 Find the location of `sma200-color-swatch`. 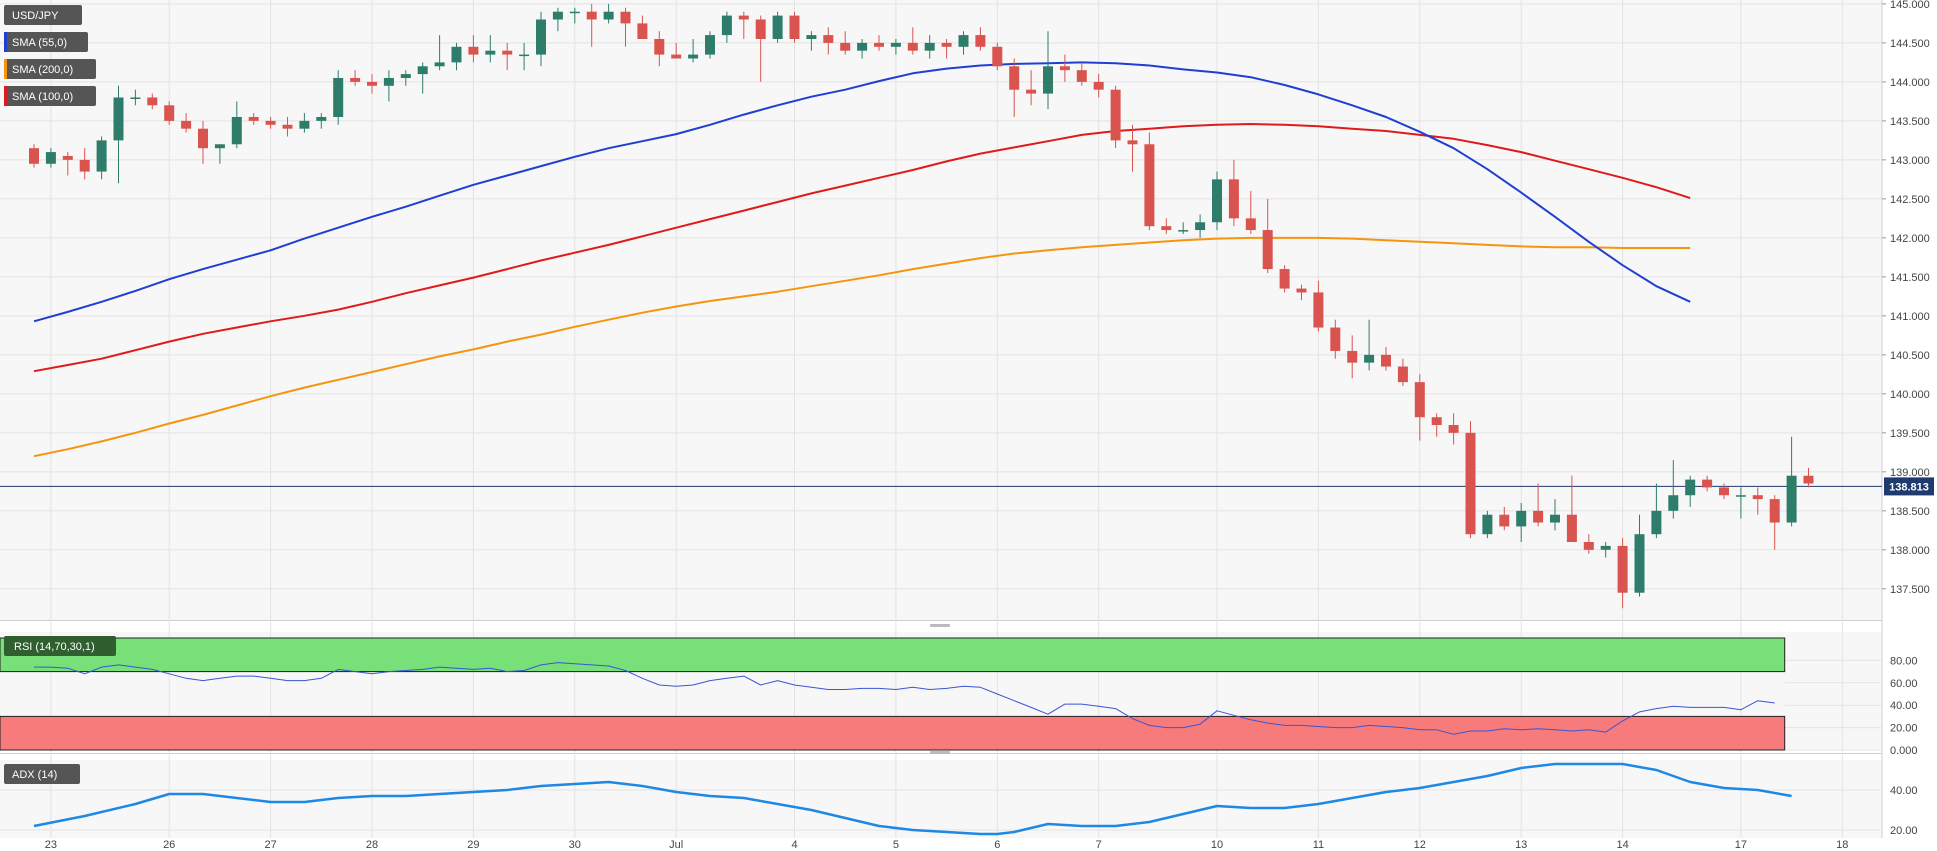

sma200-color-swatch is located at coordinates (5, 69).